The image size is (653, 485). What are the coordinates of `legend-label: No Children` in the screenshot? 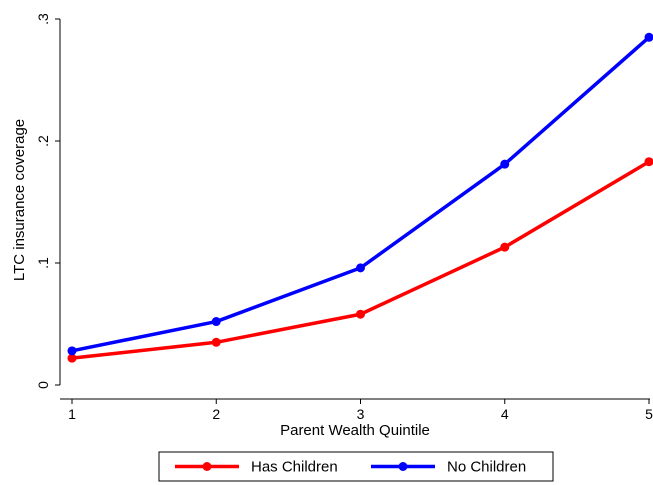 It's located at (486, 467).